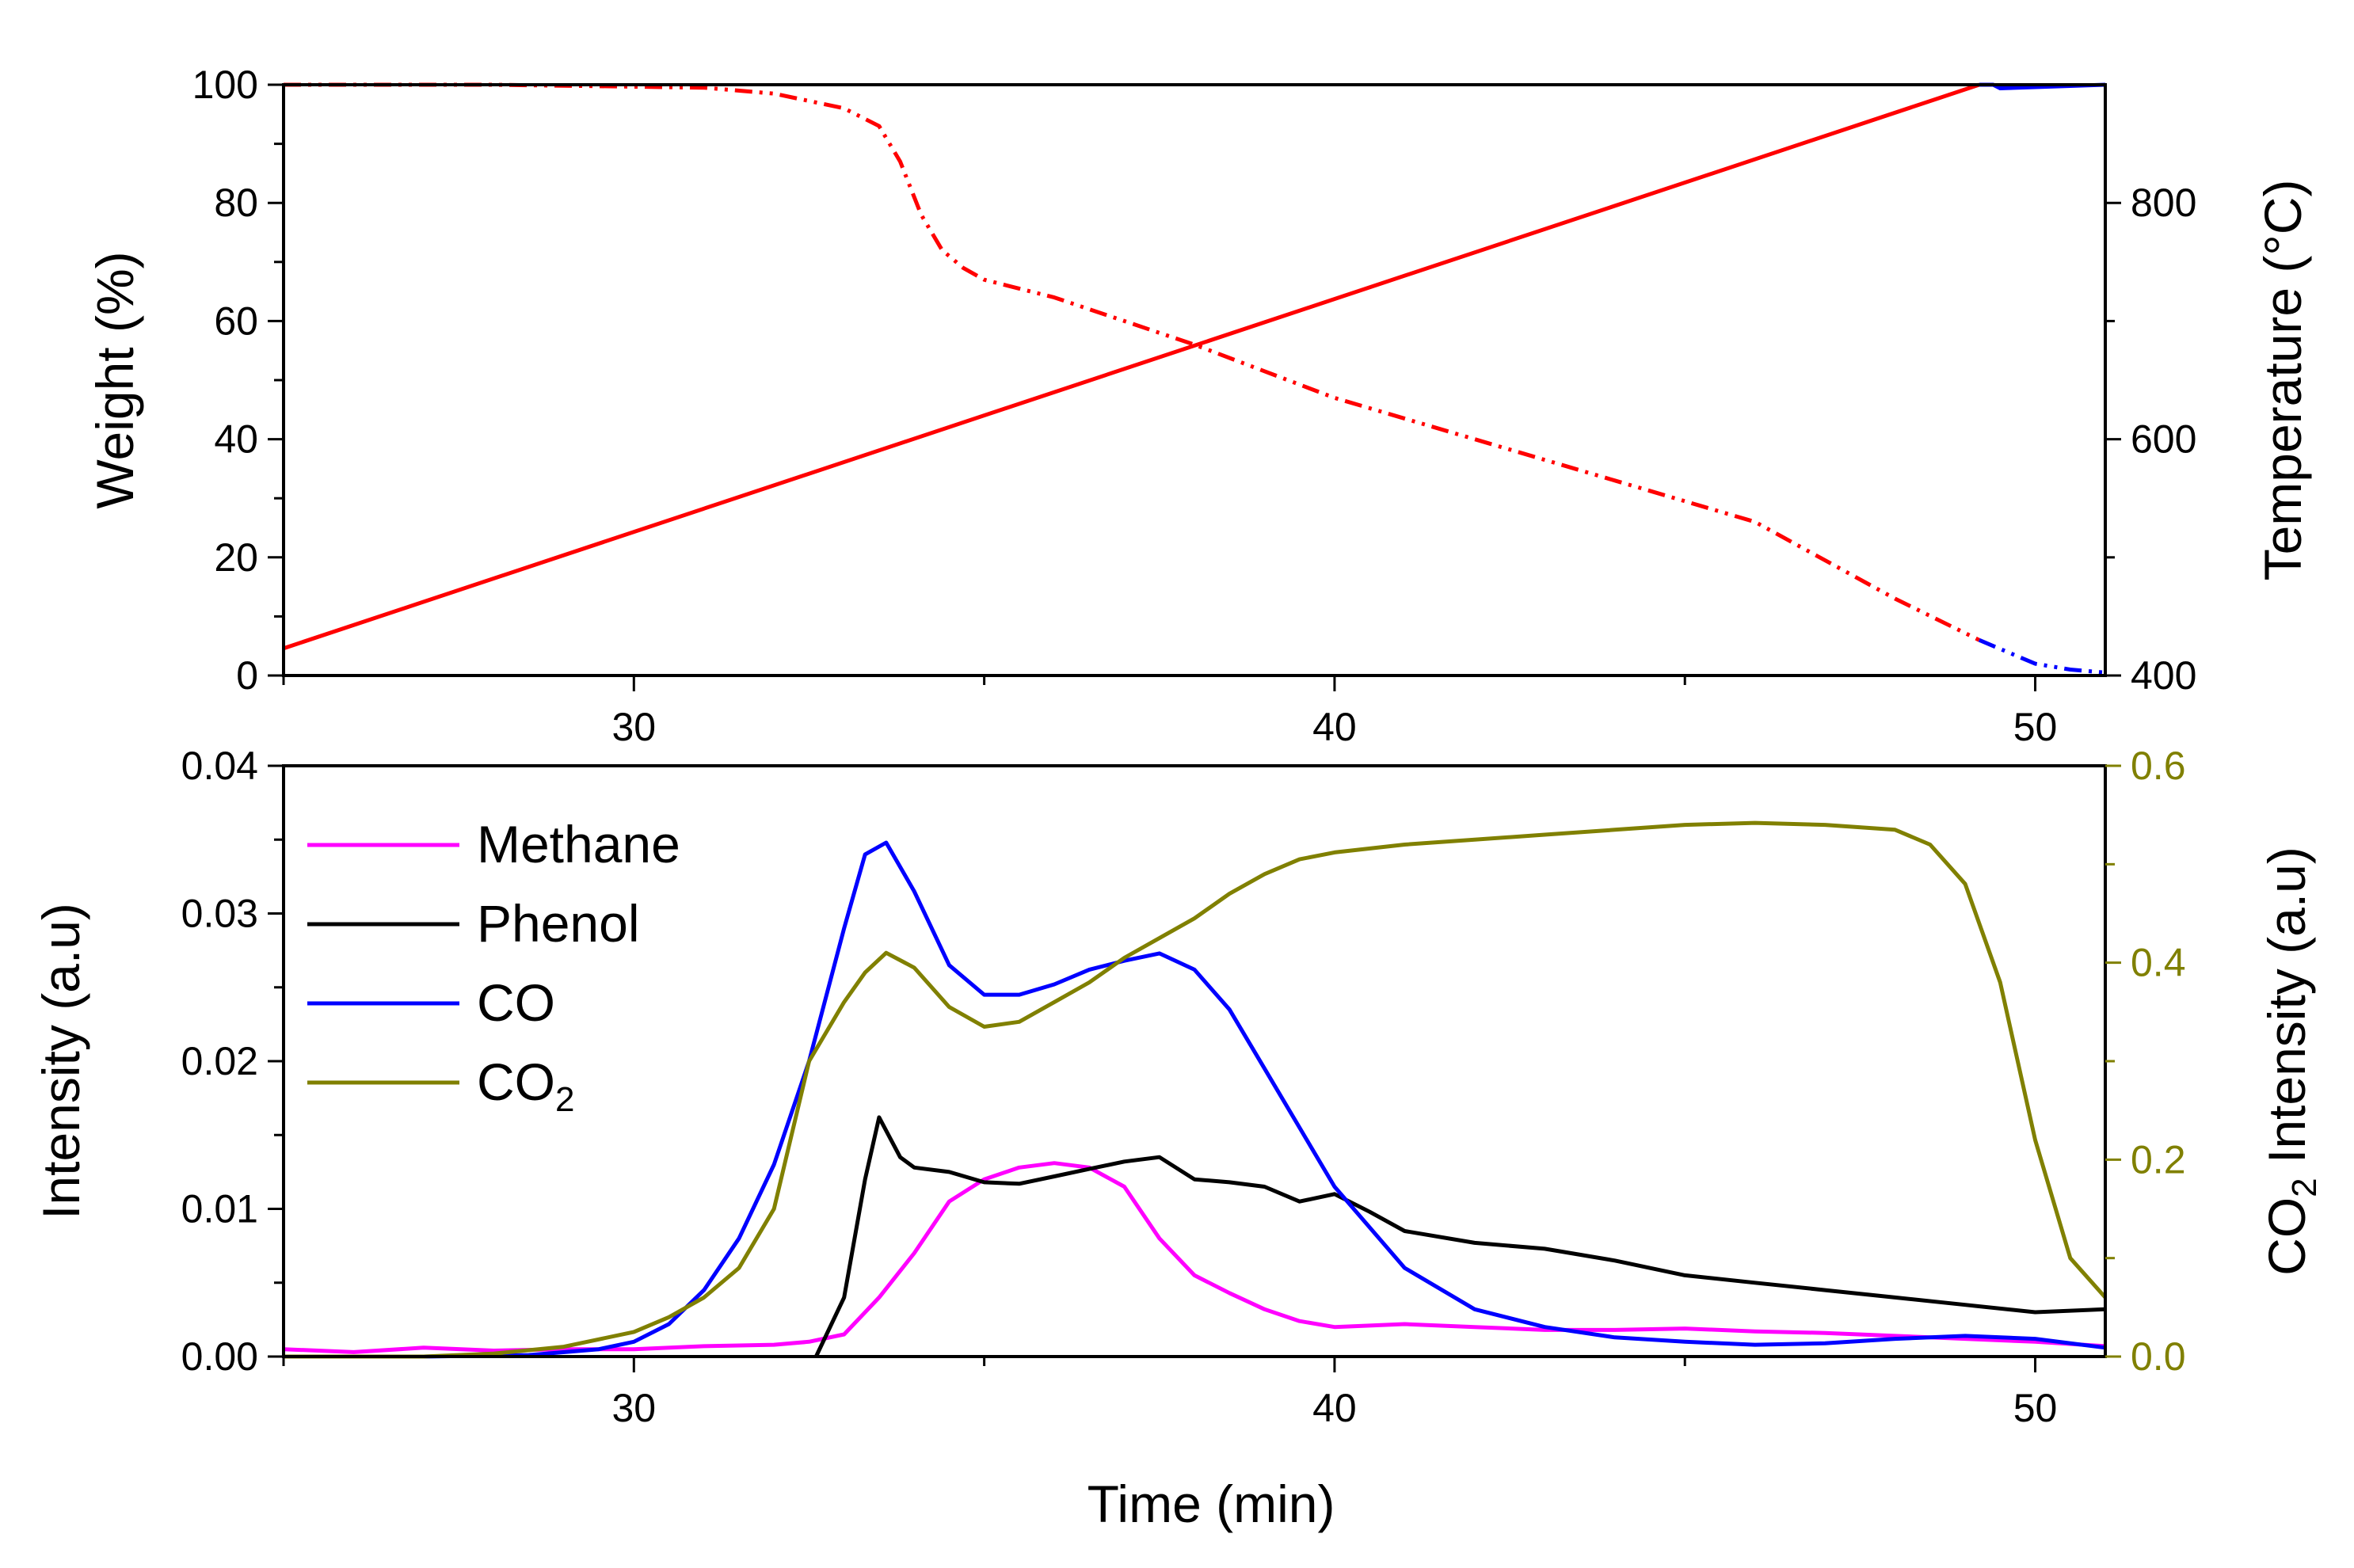  What do you see at coordinates (564, 1099) in the screenshot?
I see `legend-label-sub: 2` at bounding box center [564, 1099].